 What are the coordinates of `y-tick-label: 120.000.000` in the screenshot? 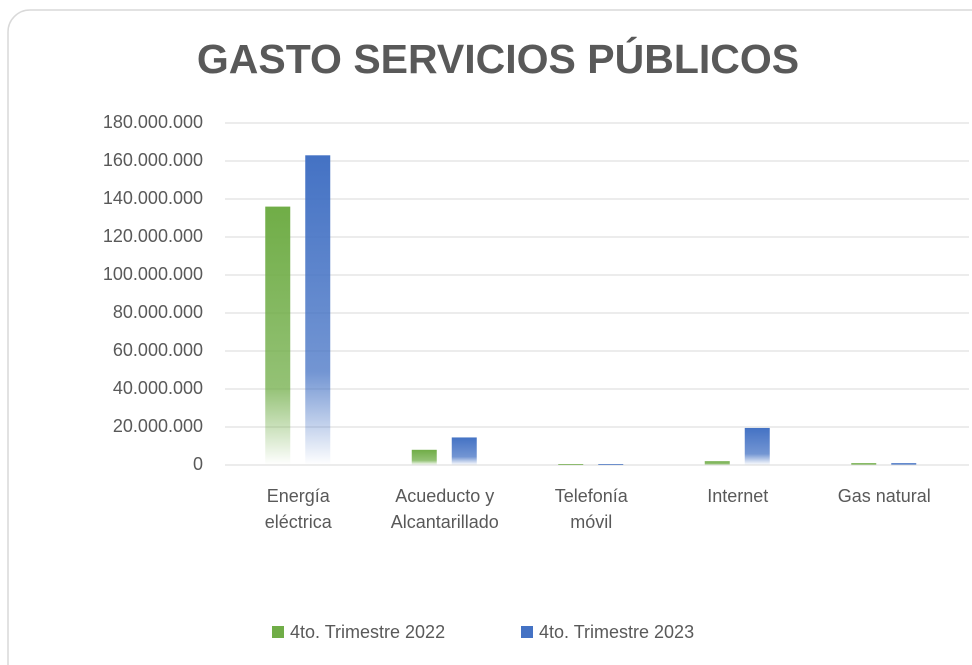 It's located at (153, 236).